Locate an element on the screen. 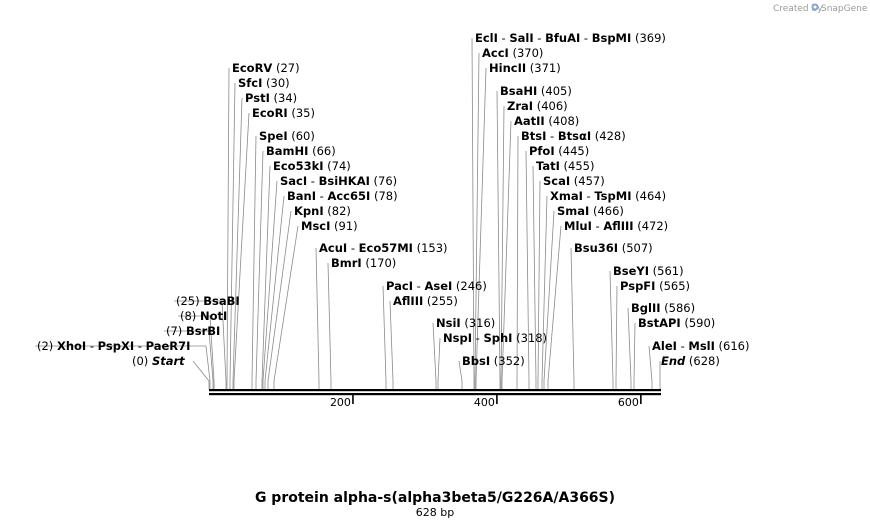 The height and width of the screenshot is (528, 870). site-label: BamHI (66) is located at coordinates (301, 151).